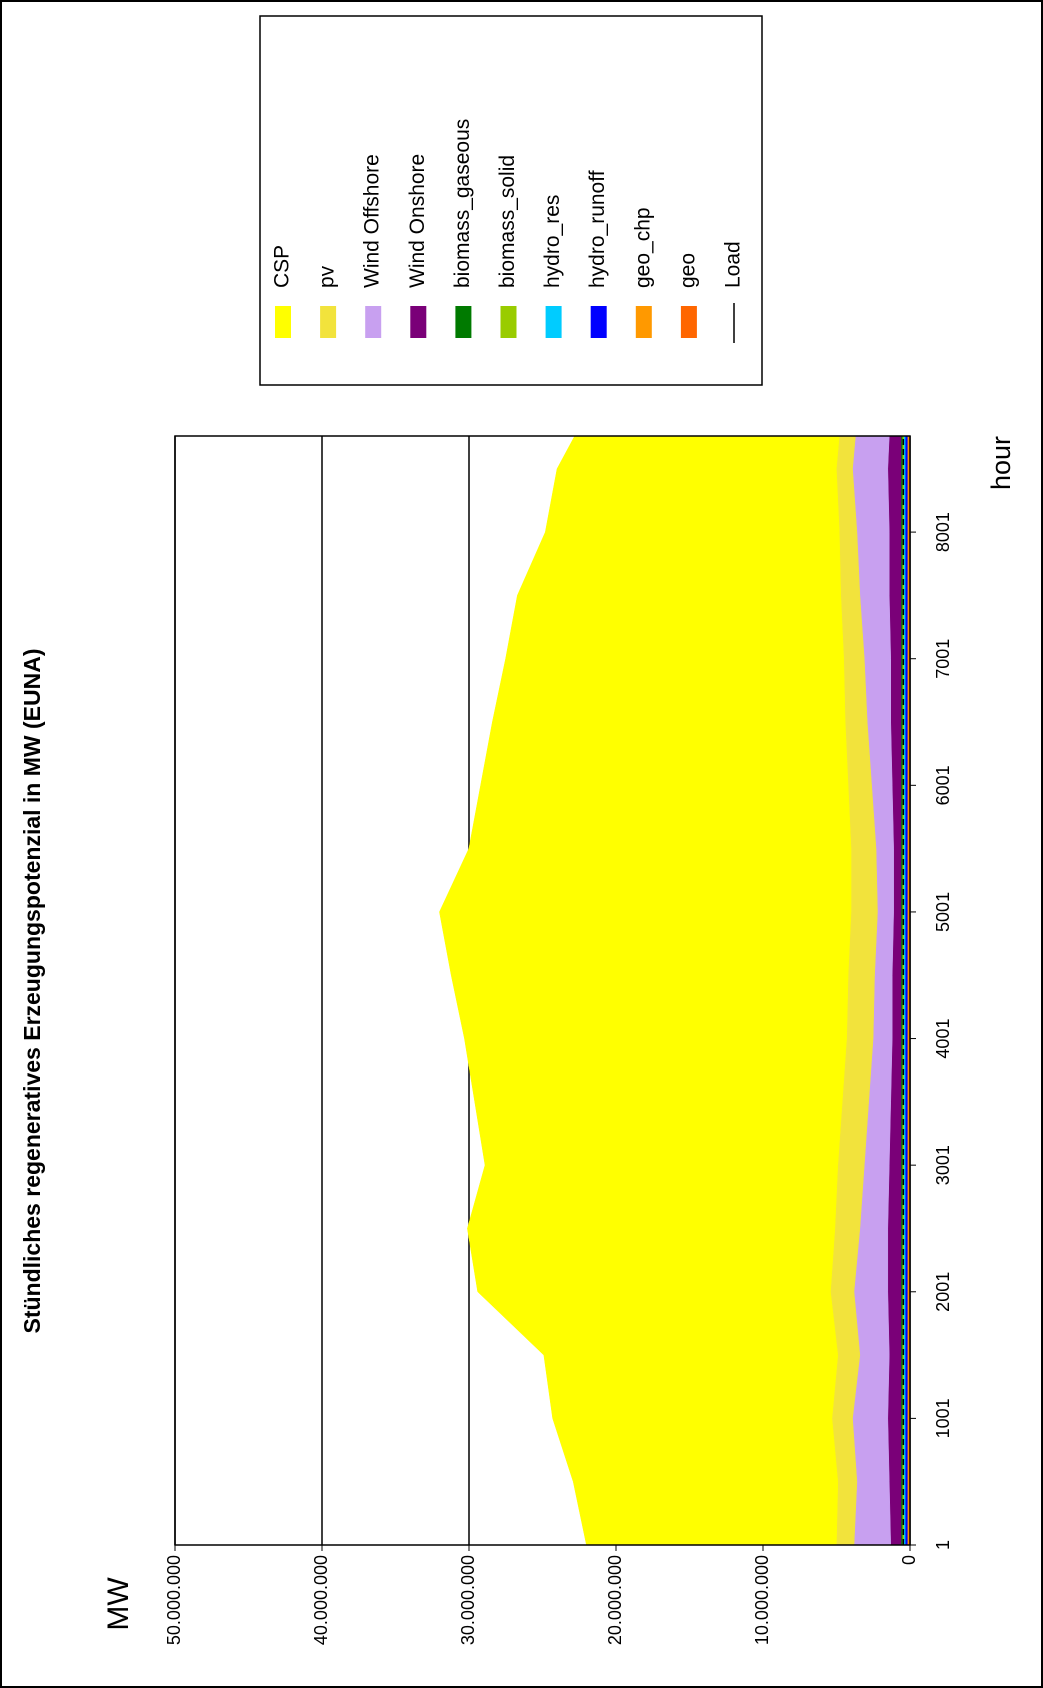 The image size is (1043, 1688). What do you see at coordinates (642, 247) in the screenshot?
I see `legend-label: geo_chp` at bounding box center [642, 247].